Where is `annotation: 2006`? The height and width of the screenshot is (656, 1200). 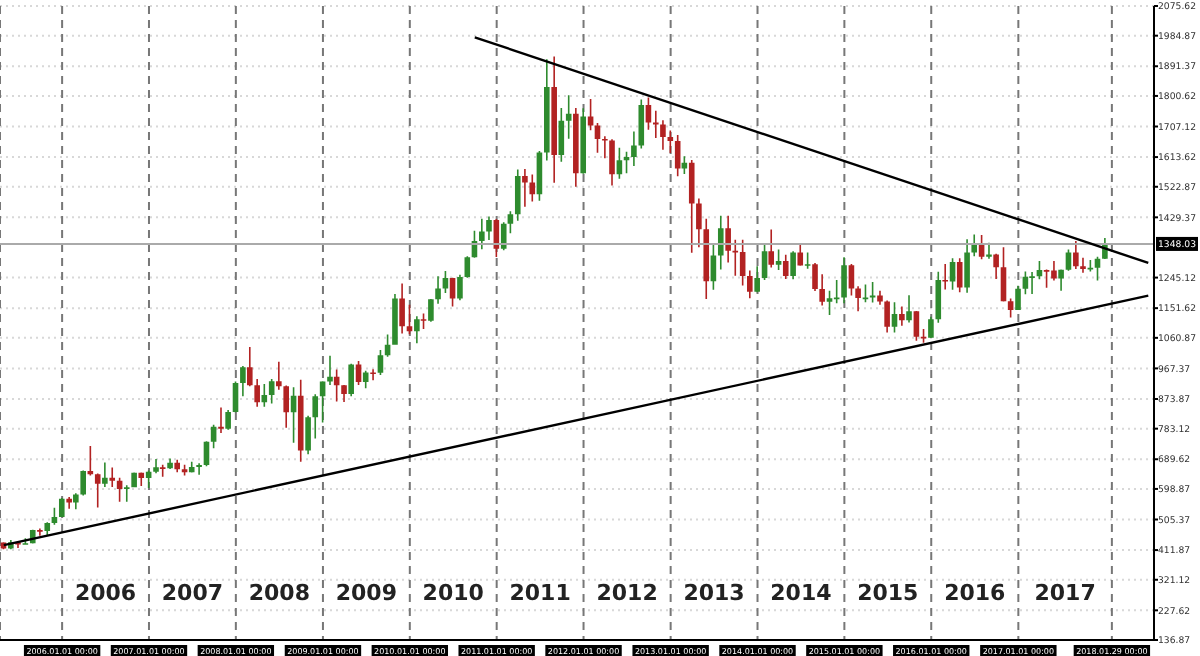
annotation: 2006 is located at coordinates (105, 593).